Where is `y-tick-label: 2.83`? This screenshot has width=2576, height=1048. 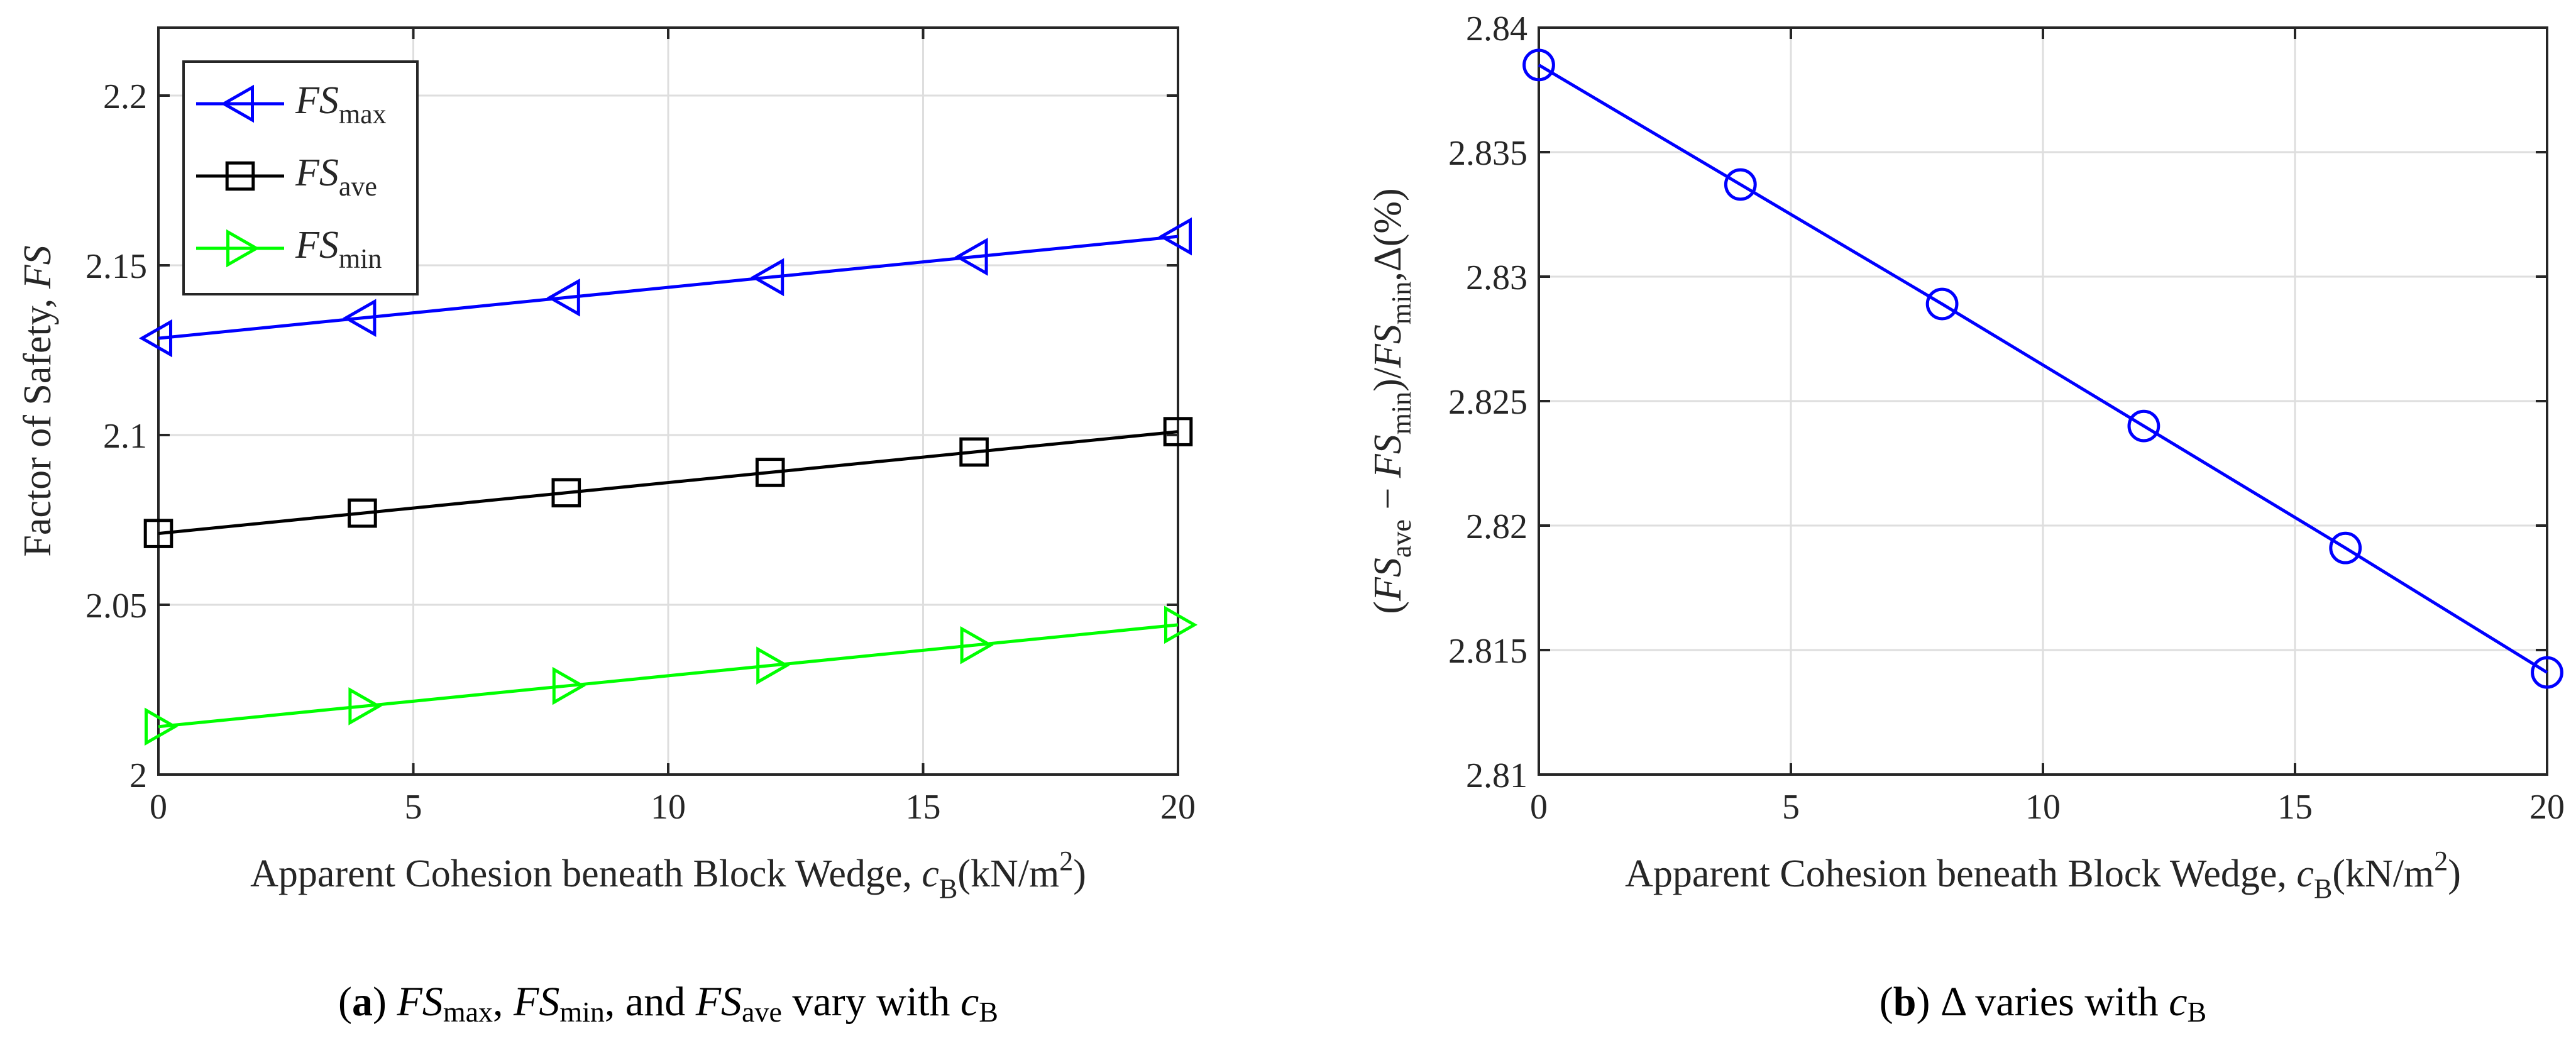 y-tick-label: 2.83 is located at coordinates (1497, 277).